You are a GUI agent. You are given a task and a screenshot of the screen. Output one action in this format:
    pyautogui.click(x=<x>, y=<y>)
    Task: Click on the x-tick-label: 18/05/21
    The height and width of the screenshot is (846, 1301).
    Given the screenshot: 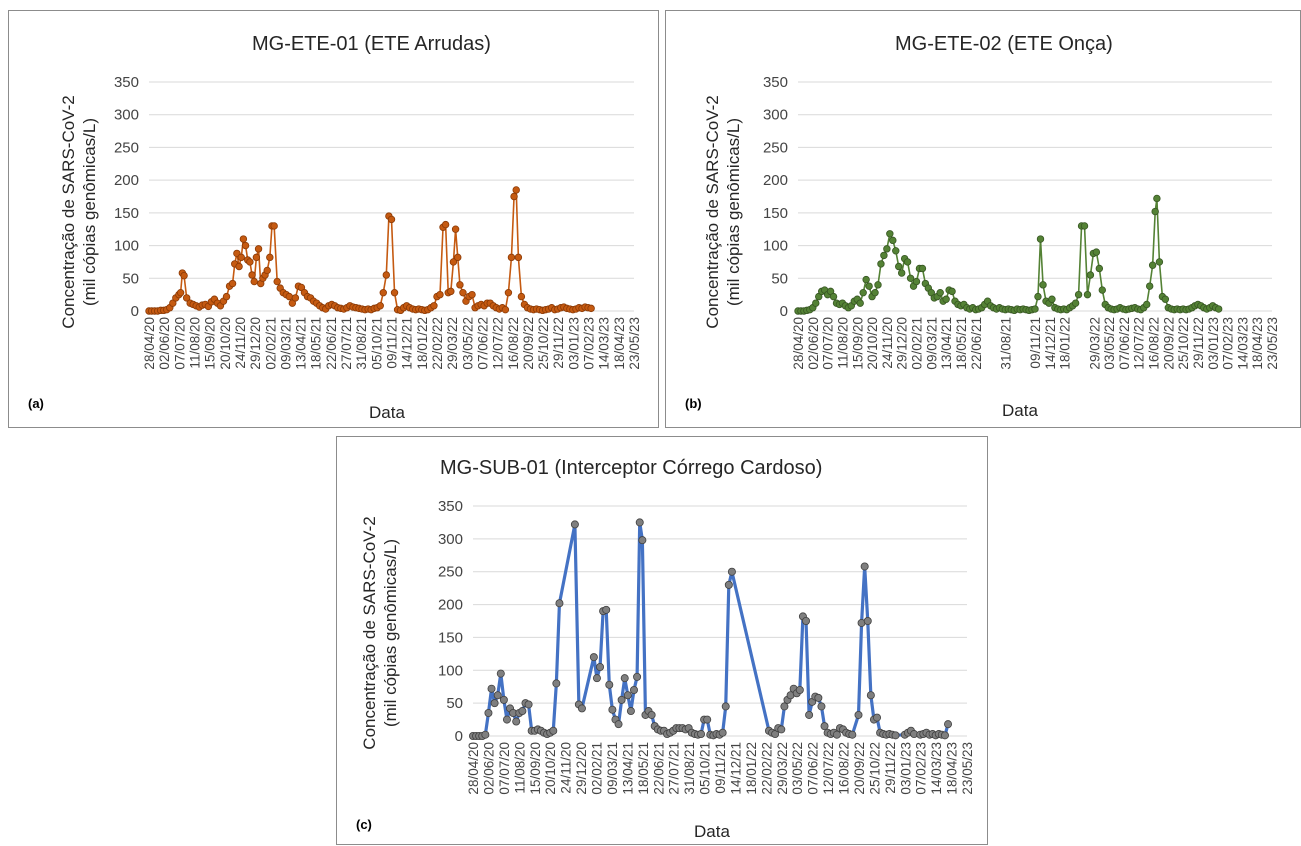 What is the action you would take?
    pyautogui.click(x=316, y=343)
    